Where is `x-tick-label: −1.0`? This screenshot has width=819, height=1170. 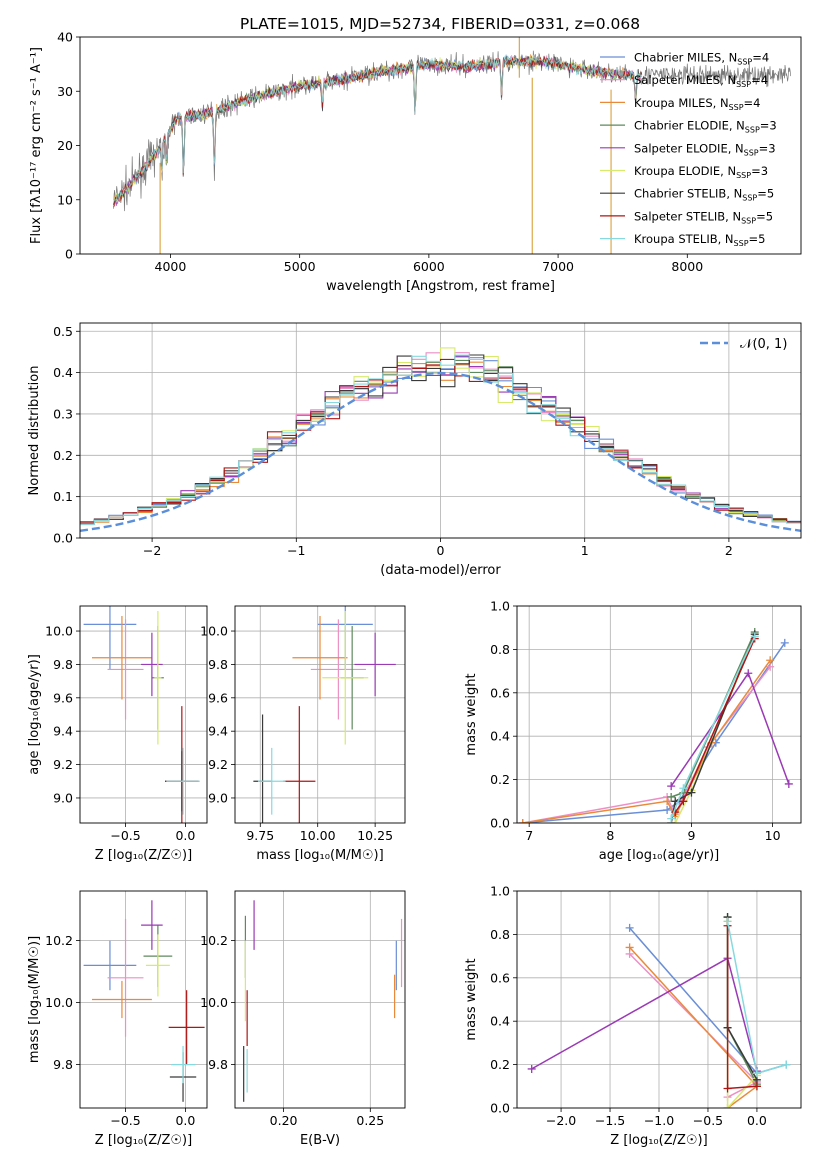 x-tick-label: −1.0 is located at coordinates (659, 1120).